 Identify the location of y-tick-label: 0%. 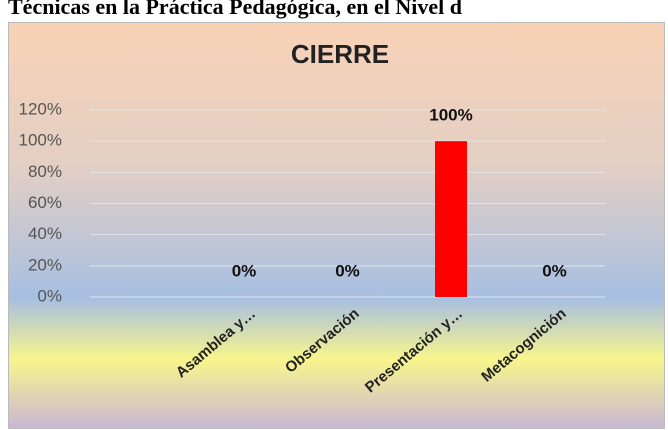
(49, 295).